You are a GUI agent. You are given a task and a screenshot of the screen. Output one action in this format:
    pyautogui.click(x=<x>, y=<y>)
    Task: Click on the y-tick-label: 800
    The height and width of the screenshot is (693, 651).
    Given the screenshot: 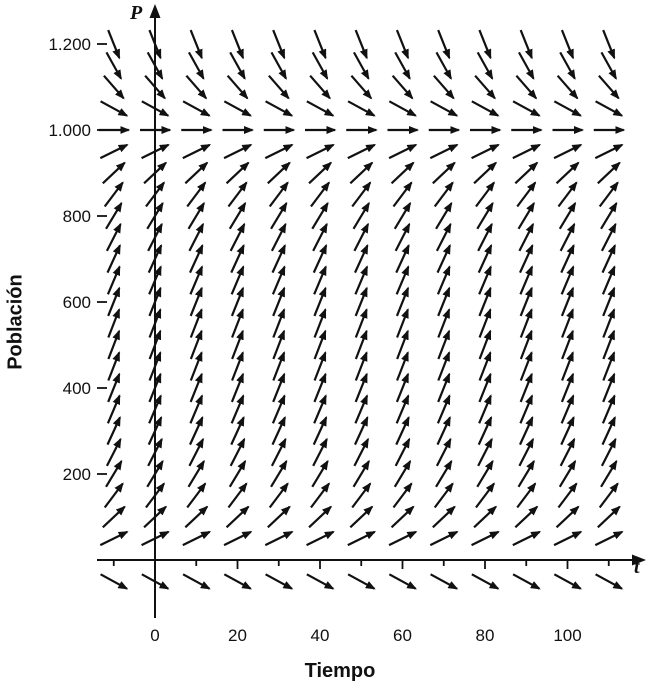 What is the action you would take?
    pyautogui.click(x=77, y=216)
    